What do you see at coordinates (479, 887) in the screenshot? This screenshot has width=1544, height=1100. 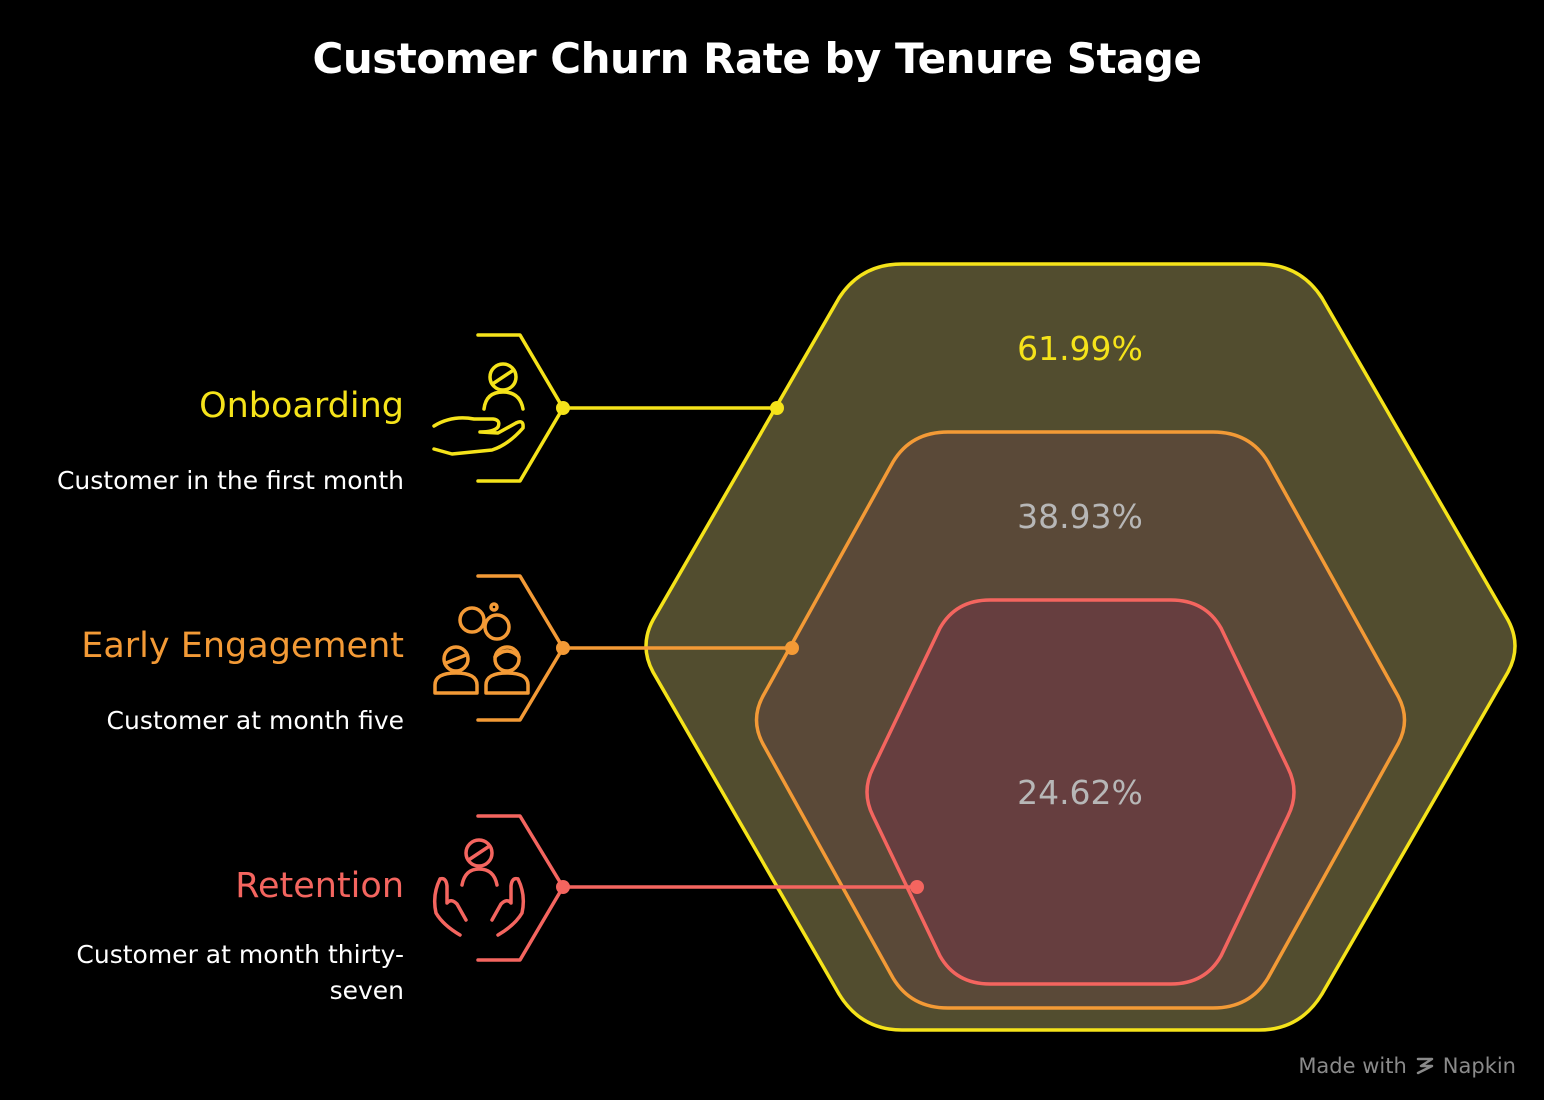 I see `hands-holding-person-icon` at bounding box center [479, 887].